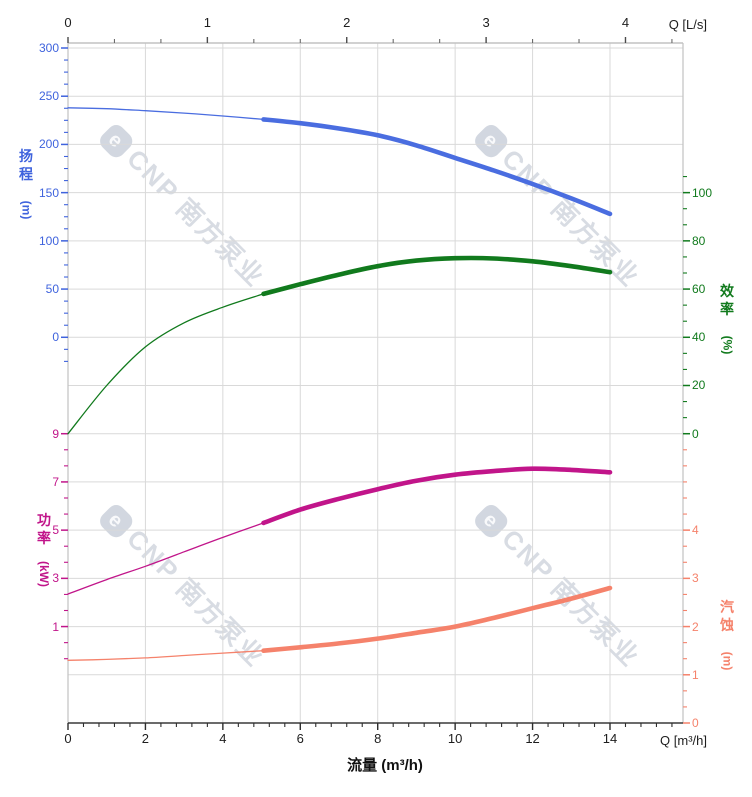 The image size is (752, 797). Describe the element at coordinates (727, 291) in the screenshot. I see `efficiency-axis-name-char: 效` at that location.